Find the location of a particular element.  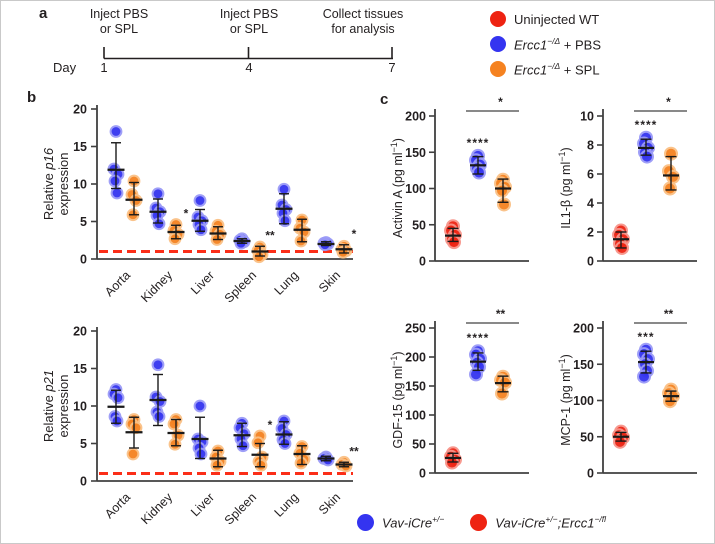

event-line: Collect tissues is located at coordinates (363, 14).